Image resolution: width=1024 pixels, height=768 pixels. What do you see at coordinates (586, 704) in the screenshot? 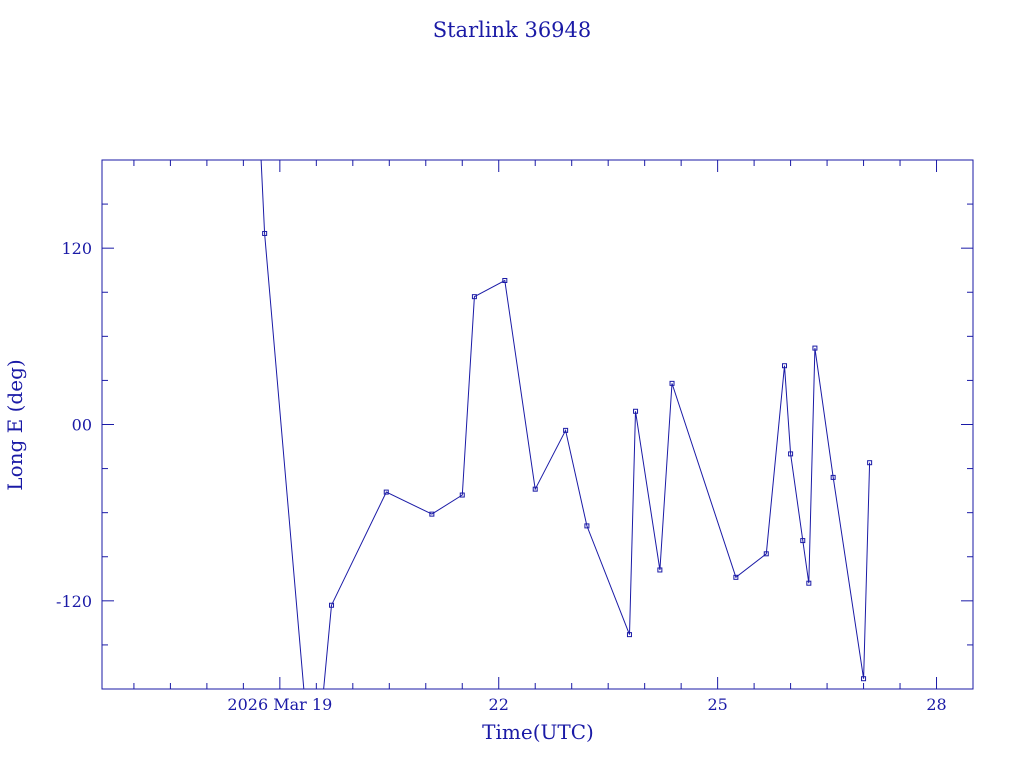
I see `x-tick-labels: 2026 Mar 19 22 25 28` at bounding box center [586, 704].